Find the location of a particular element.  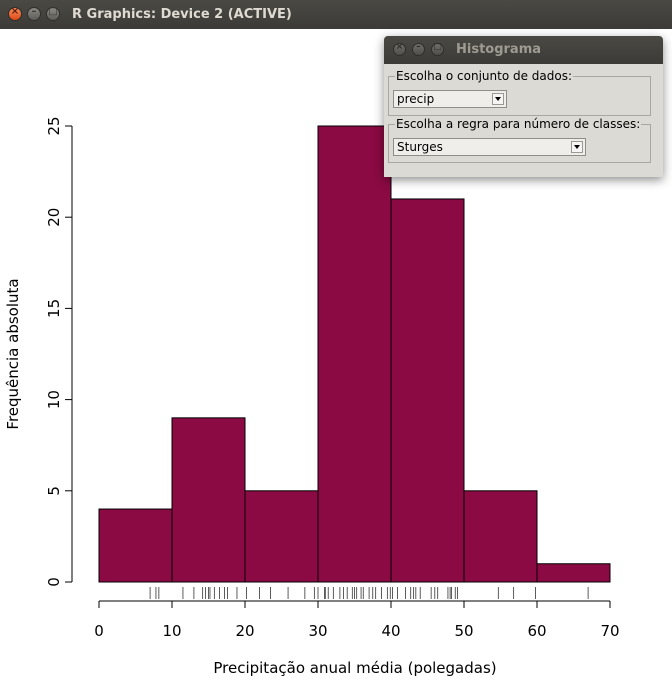

rule-group: Escolha a regra para número de classes: is located at coordinates (519, 140).